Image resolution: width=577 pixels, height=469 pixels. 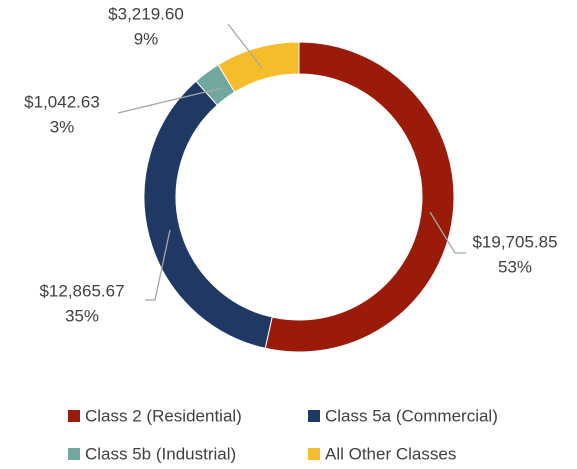 What do you see at coordinates (62, 126) in the screenshot?
I see `percent-label: 3%` at bounding box center [62, 126].